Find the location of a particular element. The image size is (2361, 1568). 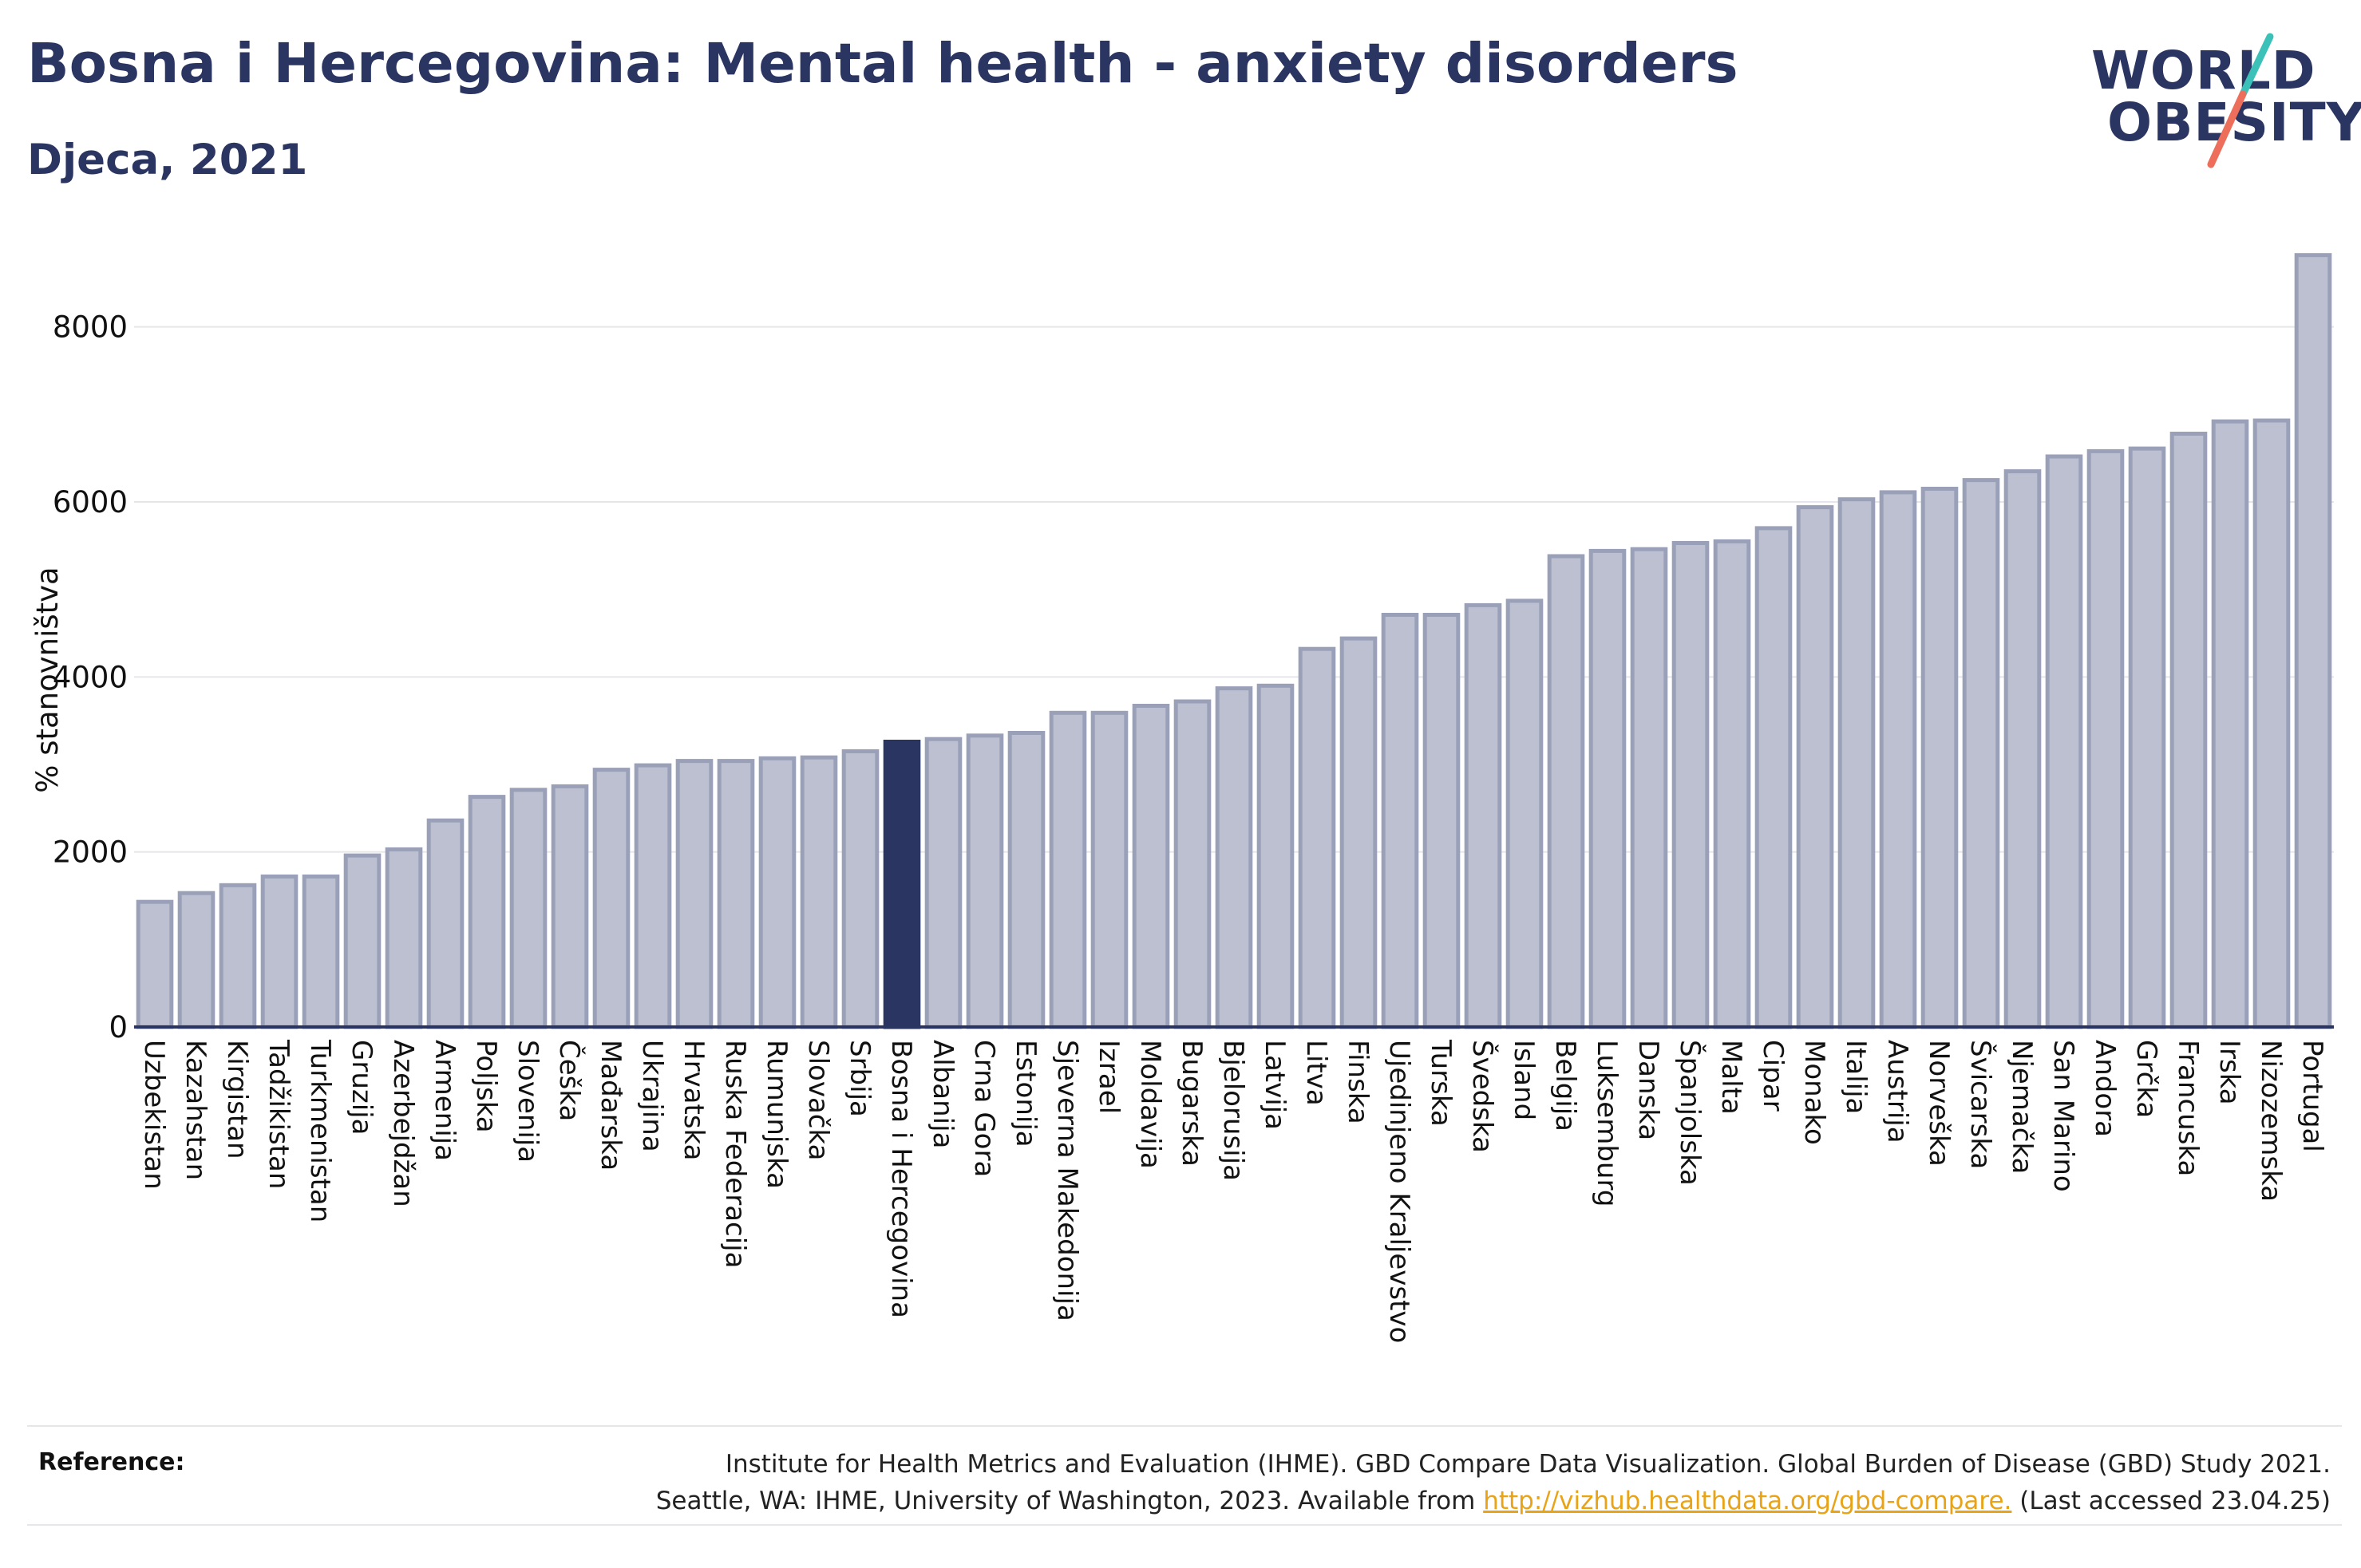

reference-label: Reference: is located at coordinates (111, 1462).